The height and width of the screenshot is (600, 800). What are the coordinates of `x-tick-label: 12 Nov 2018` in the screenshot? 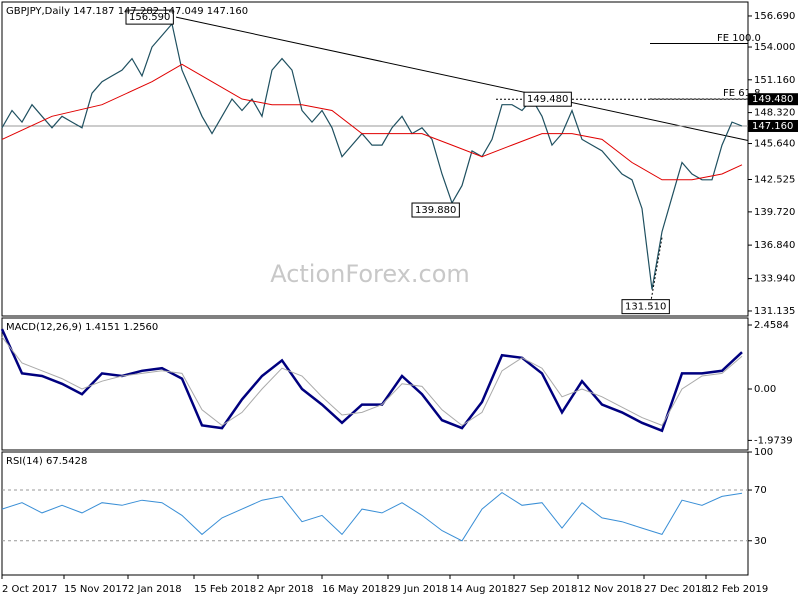 It's located at (610, 589).